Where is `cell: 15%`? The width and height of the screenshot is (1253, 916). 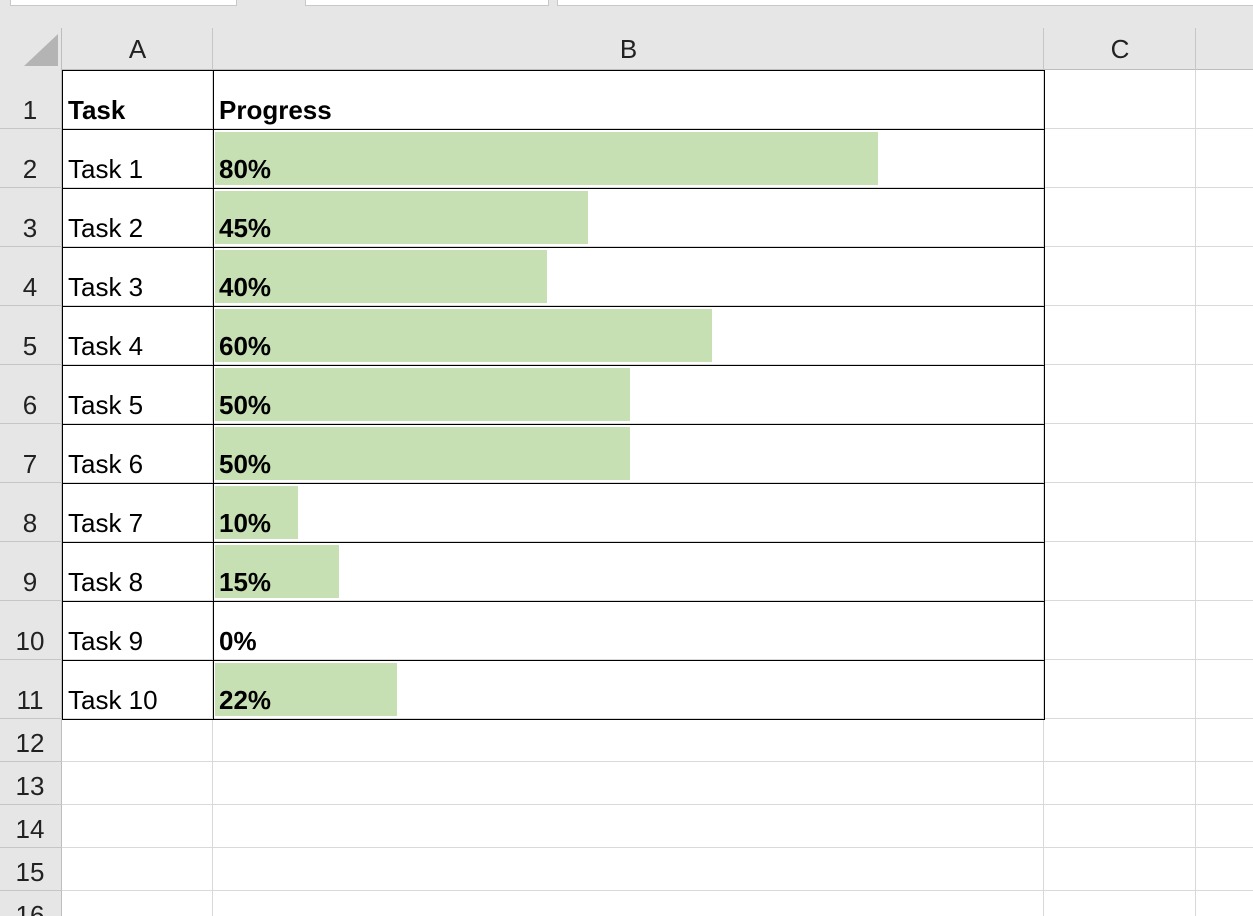
cell: 15% is located at coordinates (629, 572).